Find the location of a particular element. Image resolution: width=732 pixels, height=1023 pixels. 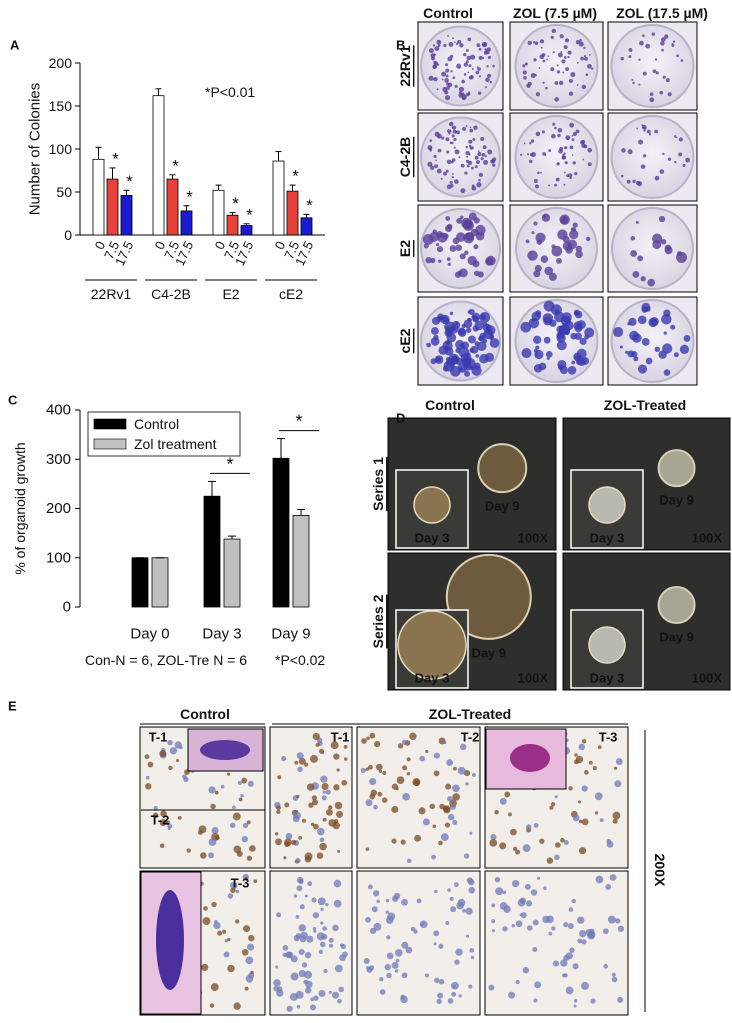

y-tick-label: 150 is located at coordinates (61, 106).